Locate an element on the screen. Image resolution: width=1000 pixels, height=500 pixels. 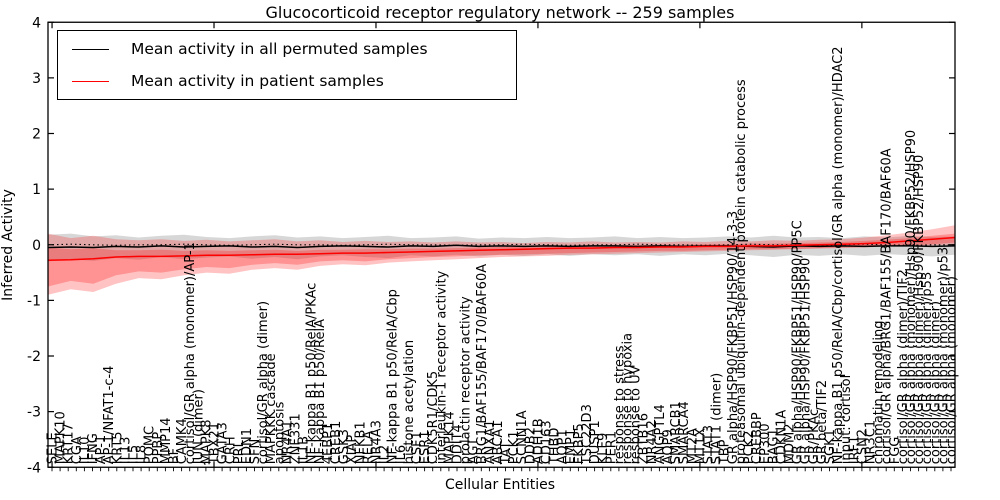
x-tick-label: cortisol/GR alpha (dimer)/p53 is located at coordinates (927, 368).